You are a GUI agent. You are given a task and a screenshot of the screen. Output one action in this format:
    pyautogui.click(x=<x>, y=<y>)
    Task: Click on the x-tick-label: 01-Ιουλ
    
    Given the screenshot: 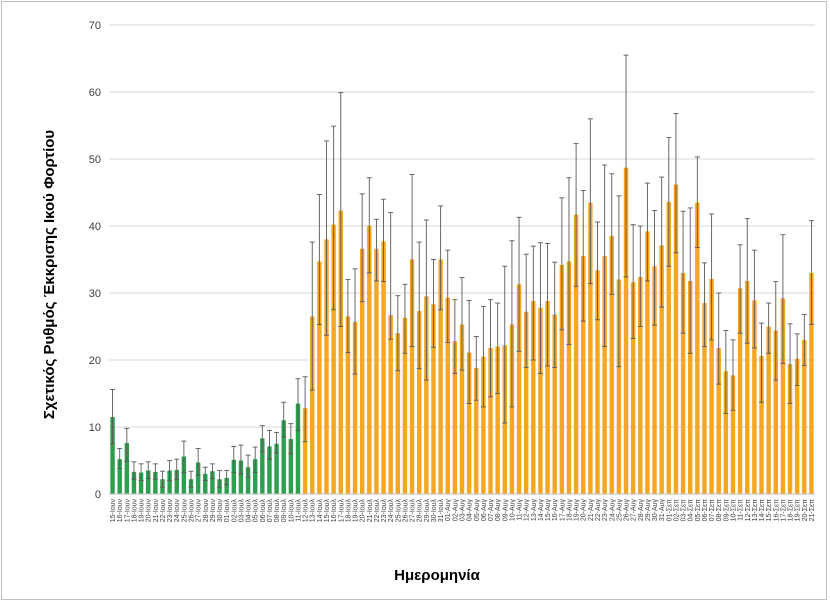 What is the action you would take?
    pyautogui.click(x=227, y=511)
    